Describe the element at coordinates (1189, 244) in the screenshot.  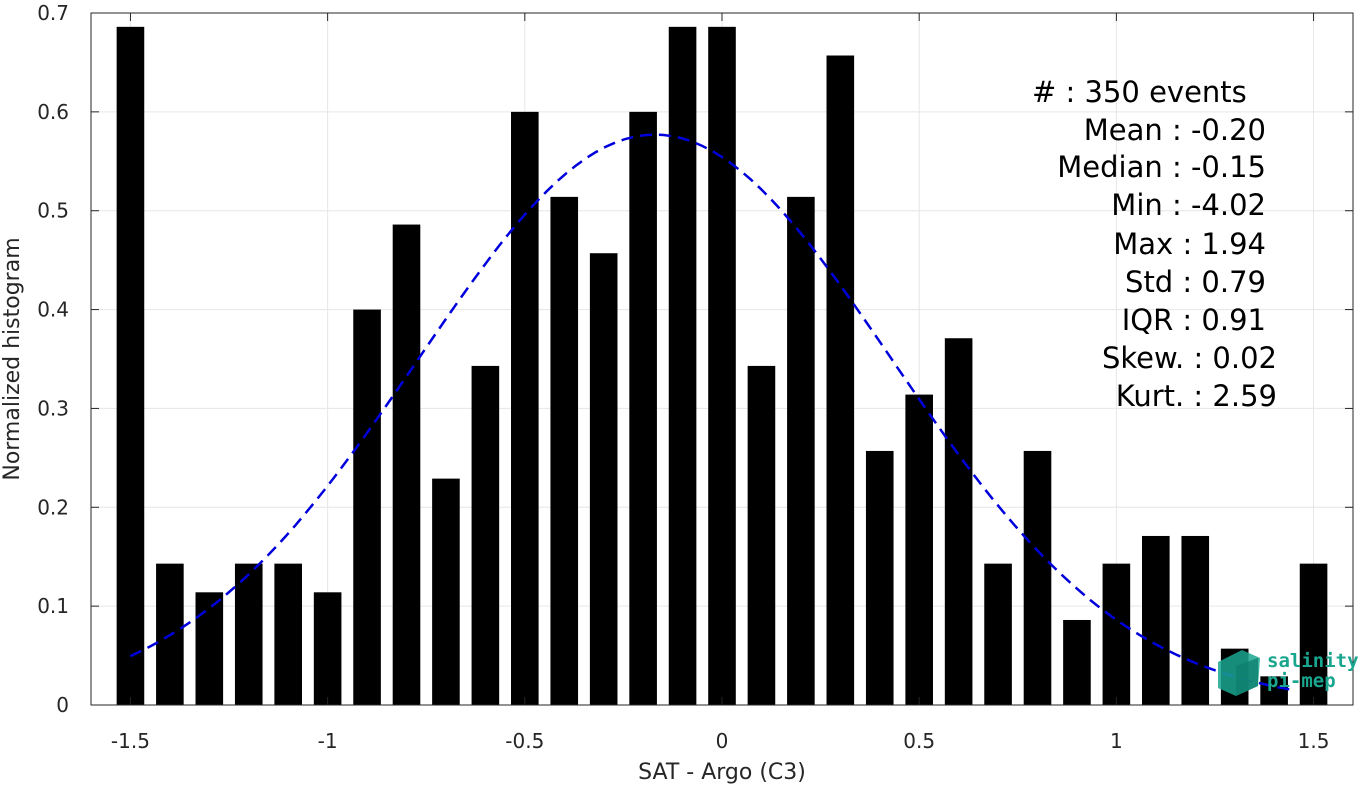
I see `stats-line-4: Max : 1.94` at that location.